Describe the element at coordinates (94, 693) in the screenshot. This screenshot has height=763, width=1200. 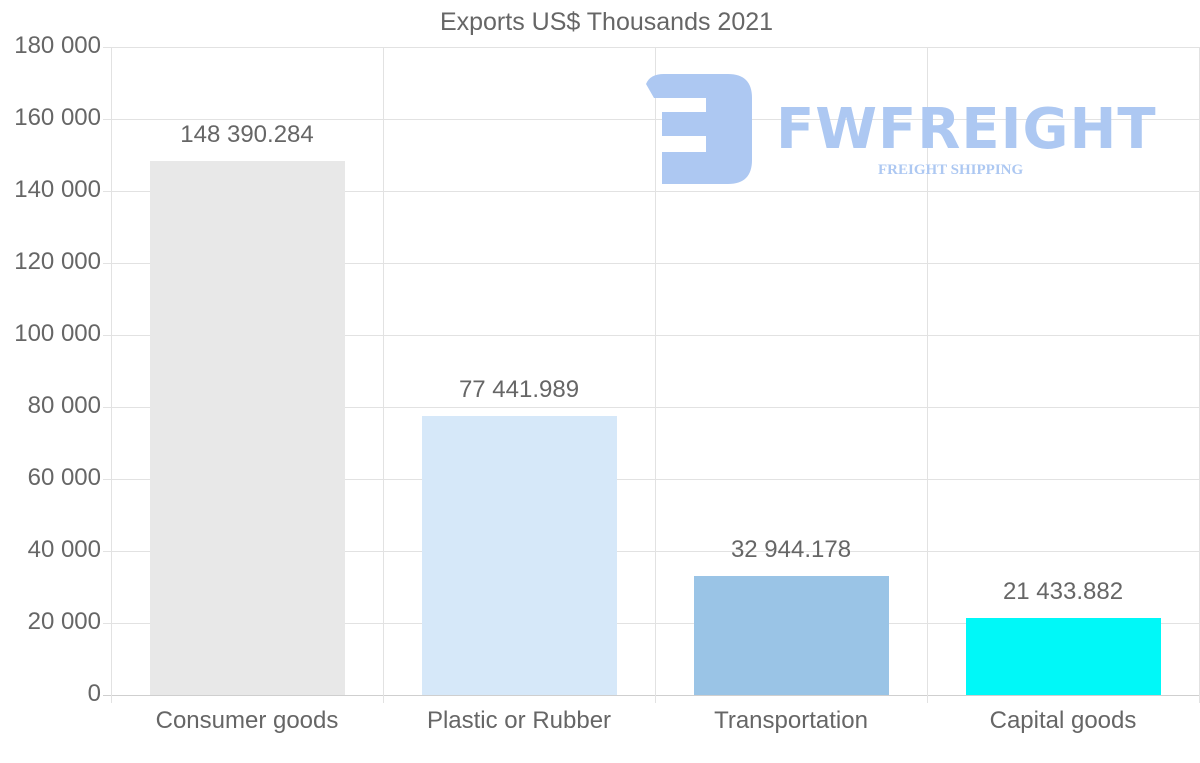
I see `y-tick-label: 0` at that location.